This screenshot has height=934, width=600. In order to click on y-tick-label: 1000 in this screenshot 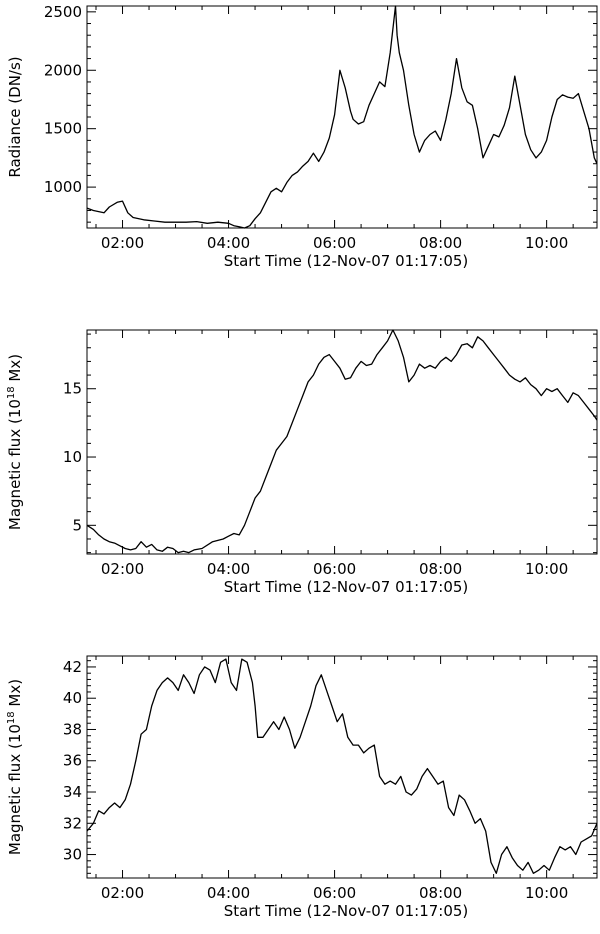, I will do `click(63, 187)`.